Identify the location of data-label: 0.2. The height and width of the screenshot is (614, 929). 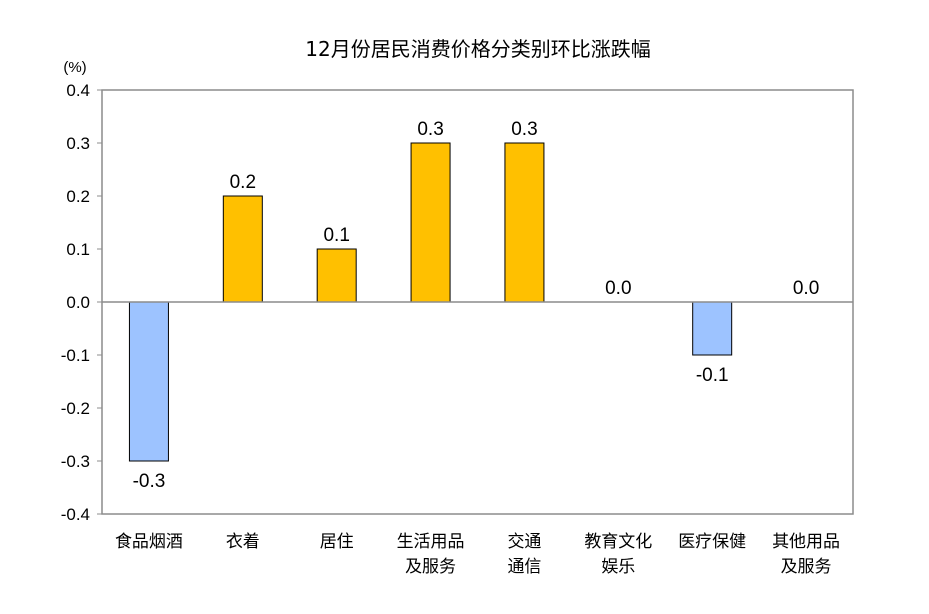
(243, 182).